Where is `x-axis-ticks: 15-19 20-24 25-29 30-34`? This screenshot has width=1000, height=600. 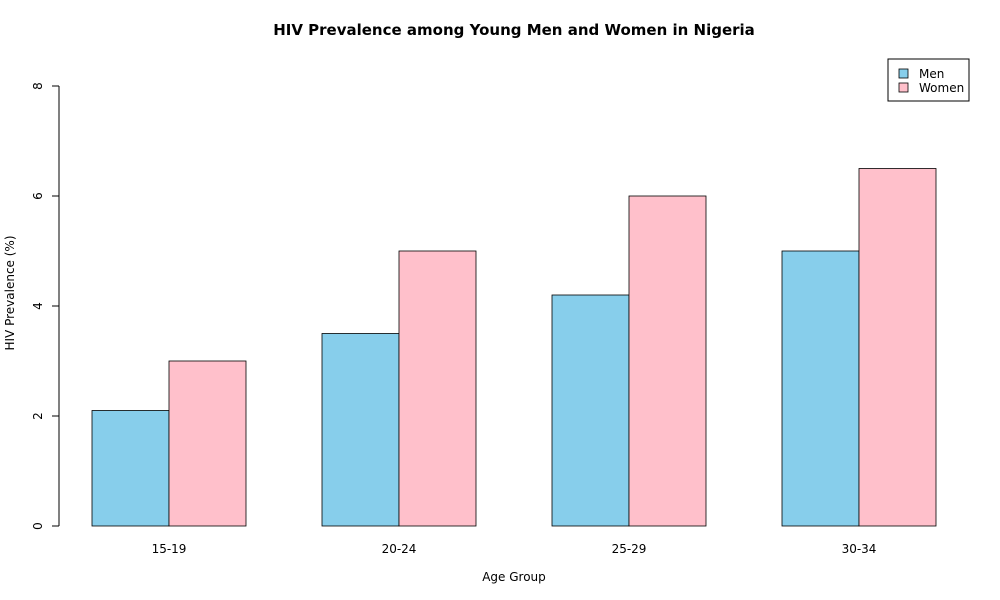
x-axis-ticks: 15-19 20-24 25-29 30-34 is located at coordinates (514, 549).